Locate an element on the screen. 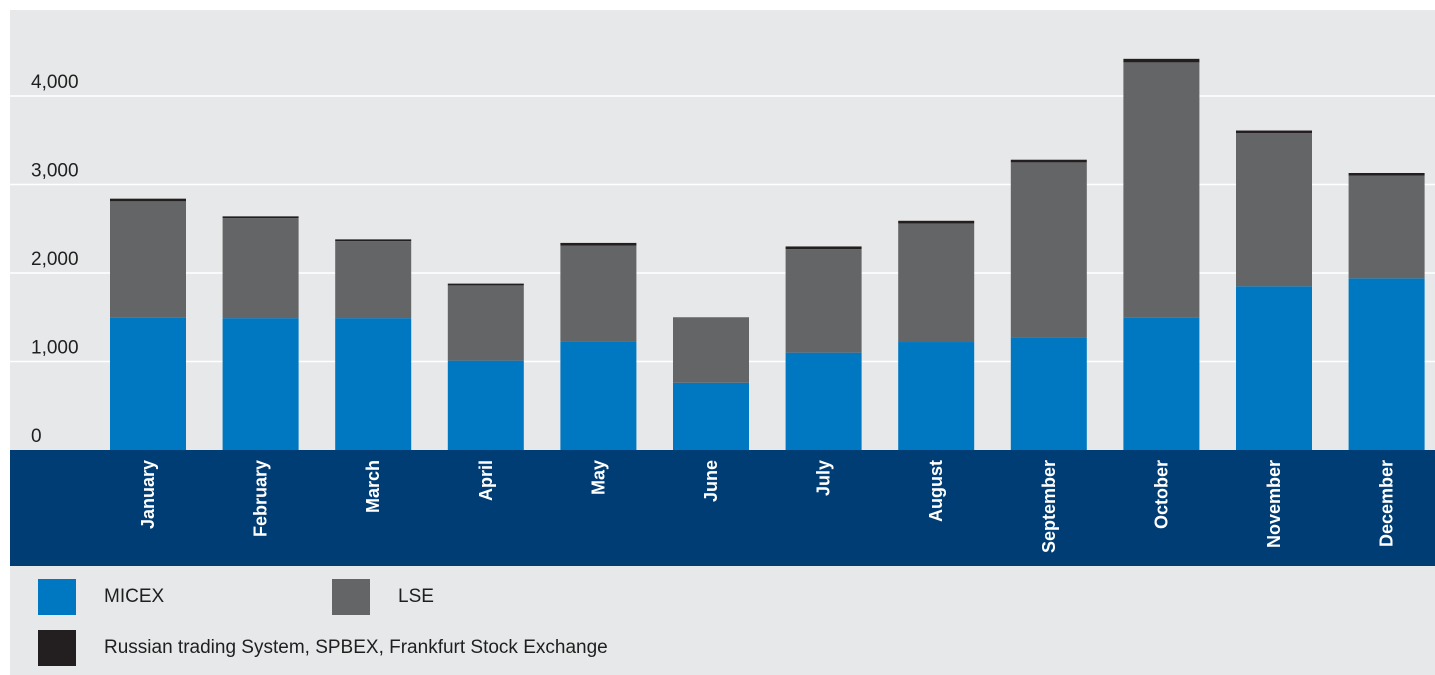 This screenshot has width=1435, height=675. bar-october-lse is located at coordinates (1161, 190).